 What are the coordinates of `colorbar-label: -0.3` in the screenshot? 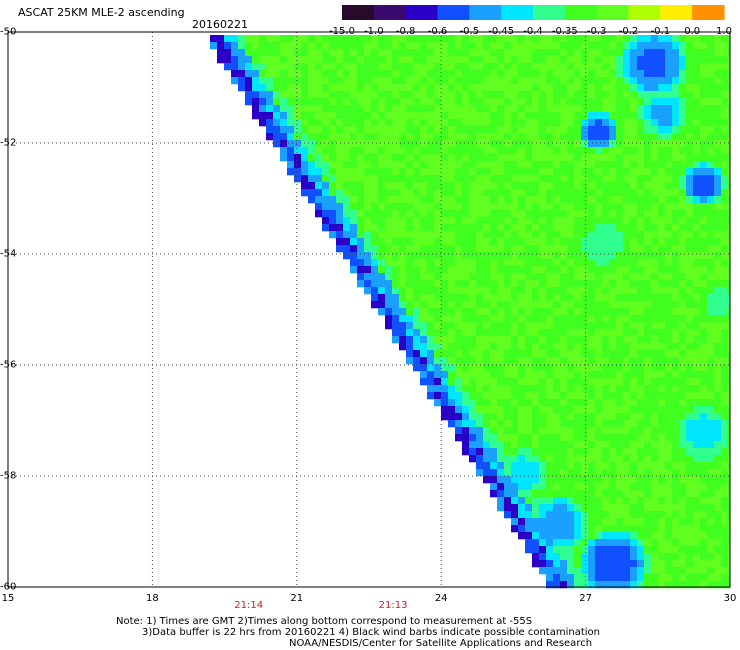 It's located at (596, 31).